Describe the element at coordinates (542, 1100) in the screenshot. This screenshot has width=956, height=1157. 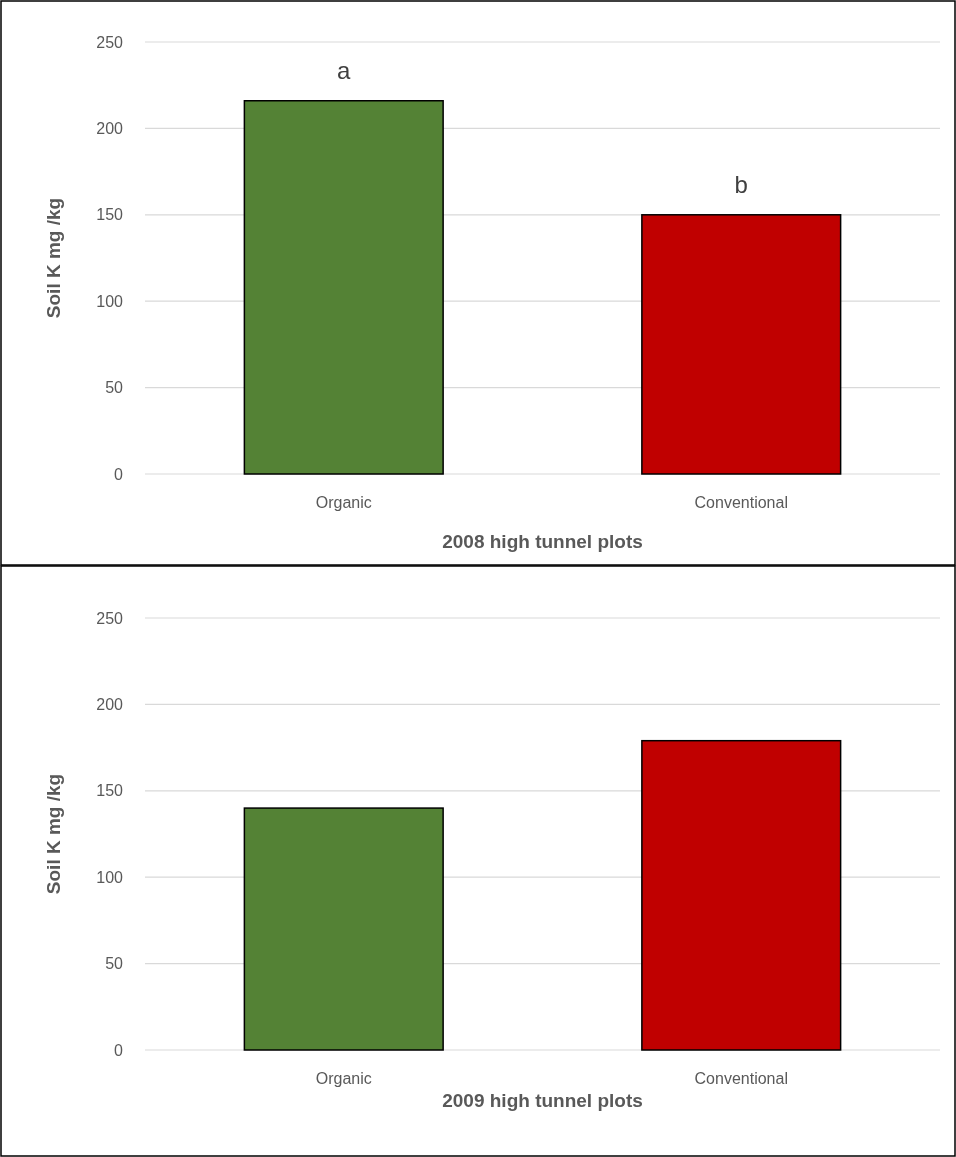
I see `x-axis-title: 2009 high tunnel plots` at that location.